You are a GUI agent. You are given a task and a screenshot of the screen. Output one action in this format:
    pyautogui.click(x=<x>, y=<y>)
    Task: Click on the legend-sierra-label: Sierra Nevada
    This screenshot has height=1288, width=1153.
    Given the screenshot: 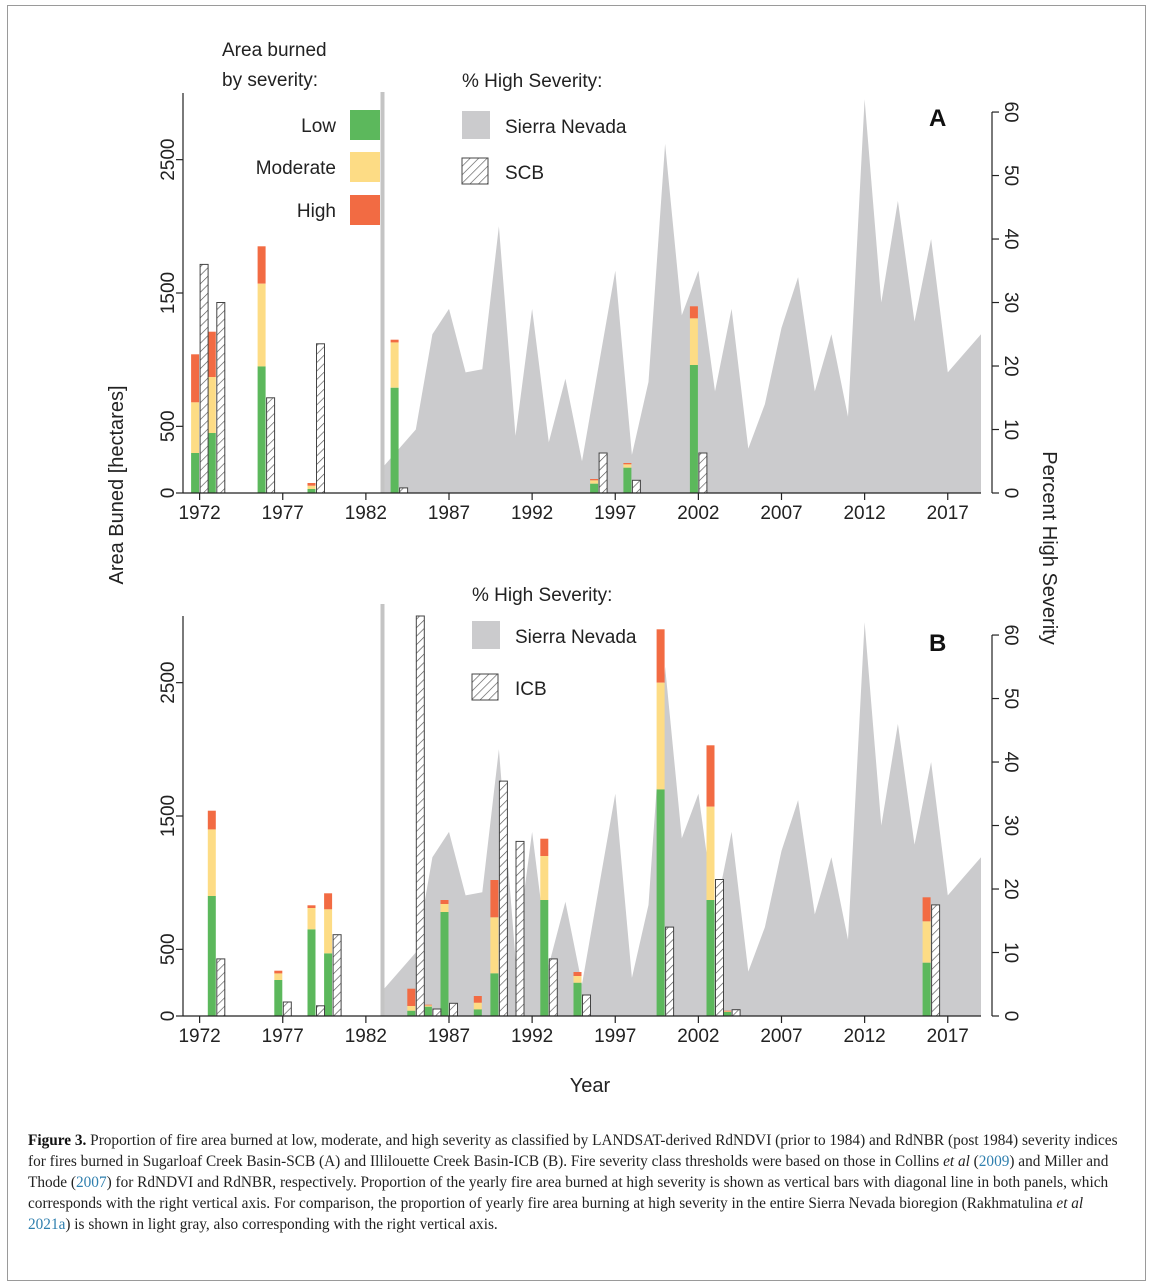 What is the action you would take?
    pyautogui.click(x=566, y=127)
    